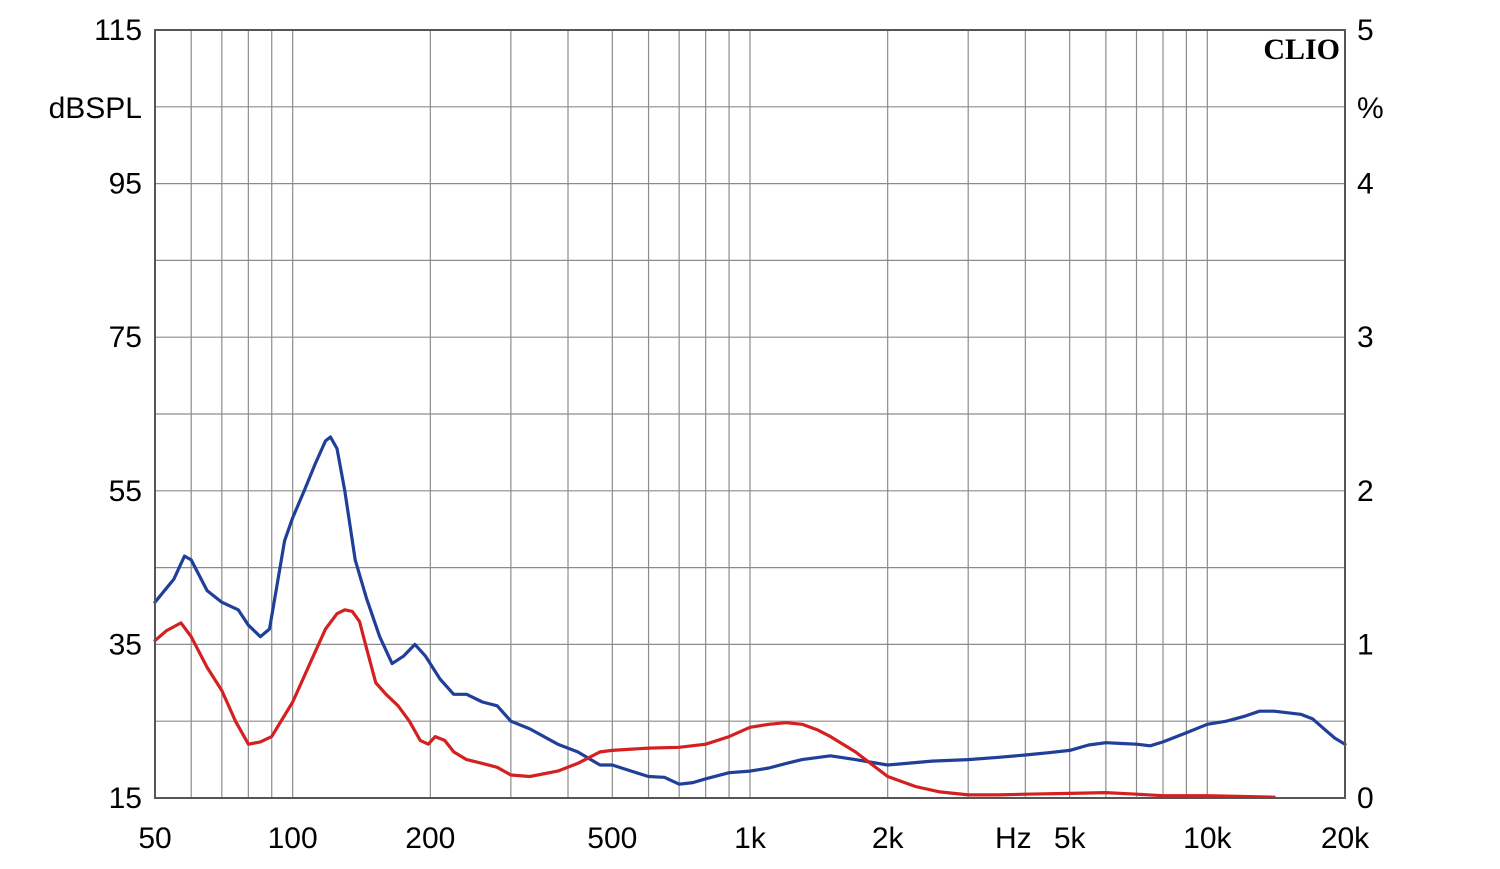 The image size is (1500, 869). What do you see at coordinates (1207, 838) in the screenshot?
I see `x-tick-label: 10k` at bounding box center [1207, 838].